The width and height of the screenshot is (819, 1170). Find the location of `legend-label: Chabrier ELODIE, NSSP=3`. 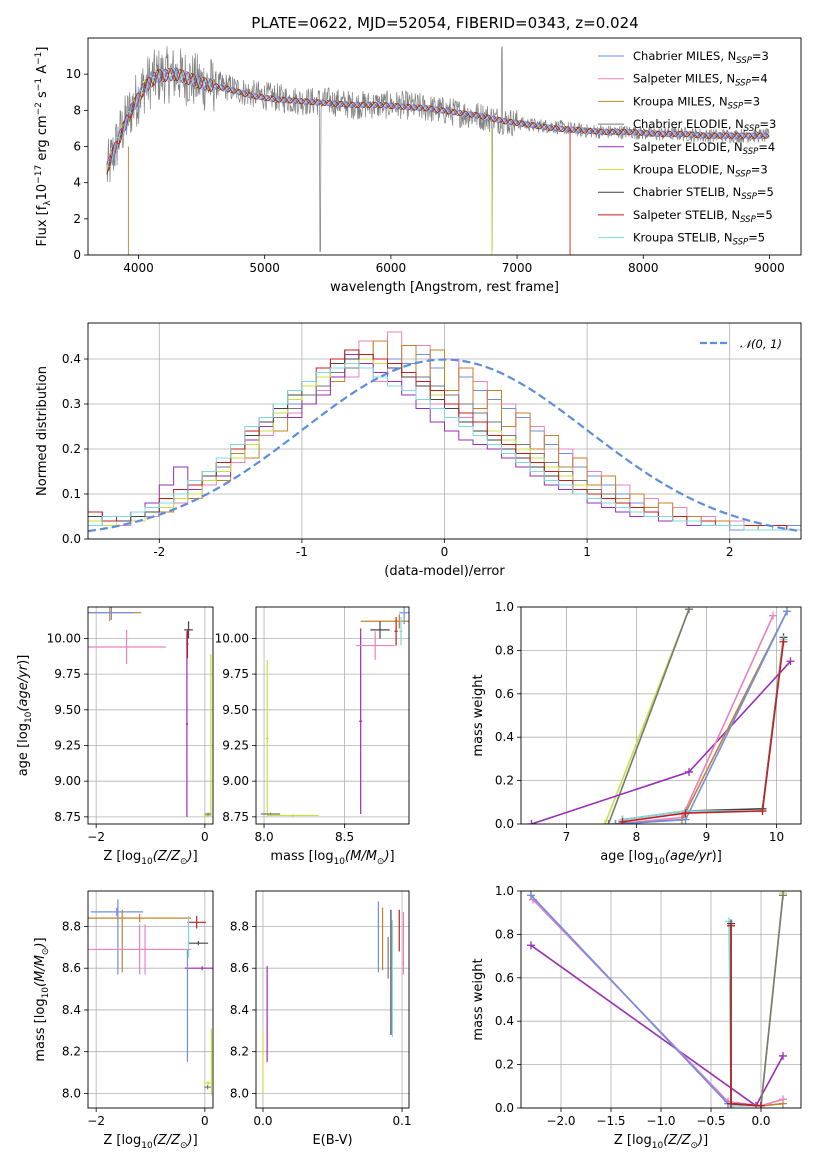

legend-label: Chabrier ELODIE, NSSP=3 is located at coordinates (704, 125).